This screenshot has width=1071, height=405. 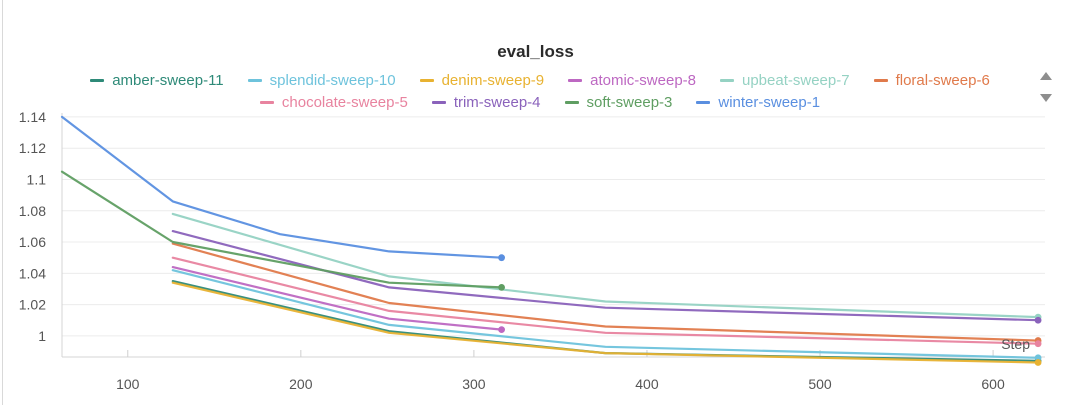 I want to click on legend-item-trim-sweep-4: trim-sweep-4, so click(x=486, y=102).